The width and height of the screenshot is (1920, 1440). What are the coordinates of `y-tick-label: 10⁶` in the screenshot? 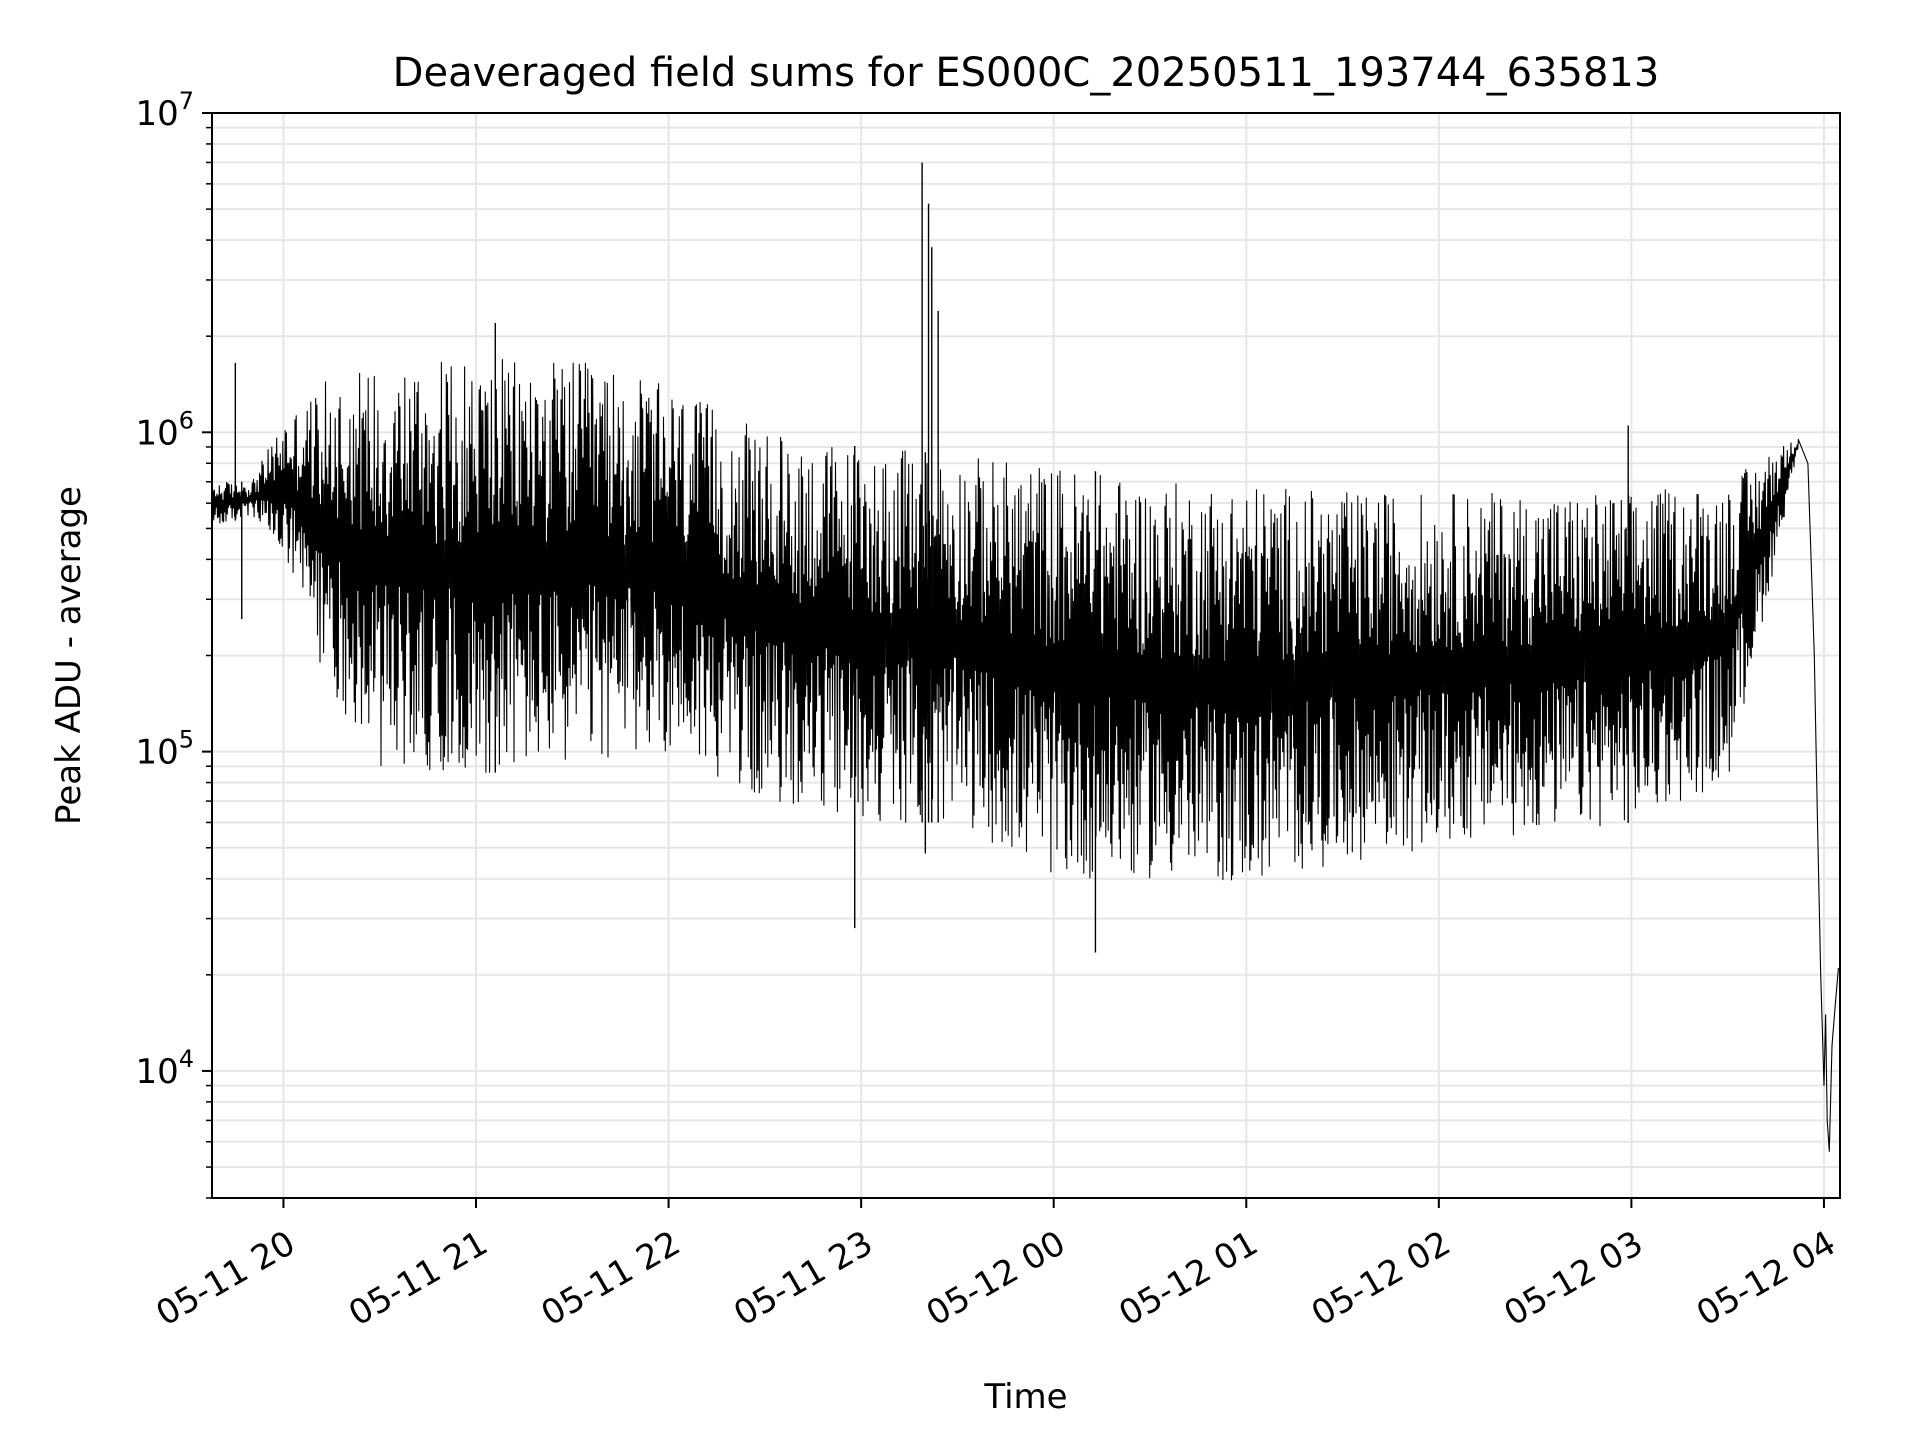 It's located at (164, 429).